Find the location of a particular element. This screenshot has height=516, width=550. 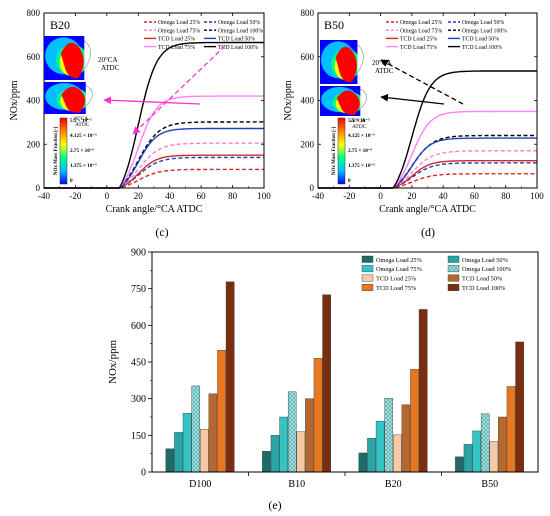

panel-c-y-tick-label: 200 is located at coordinates (34, 144).